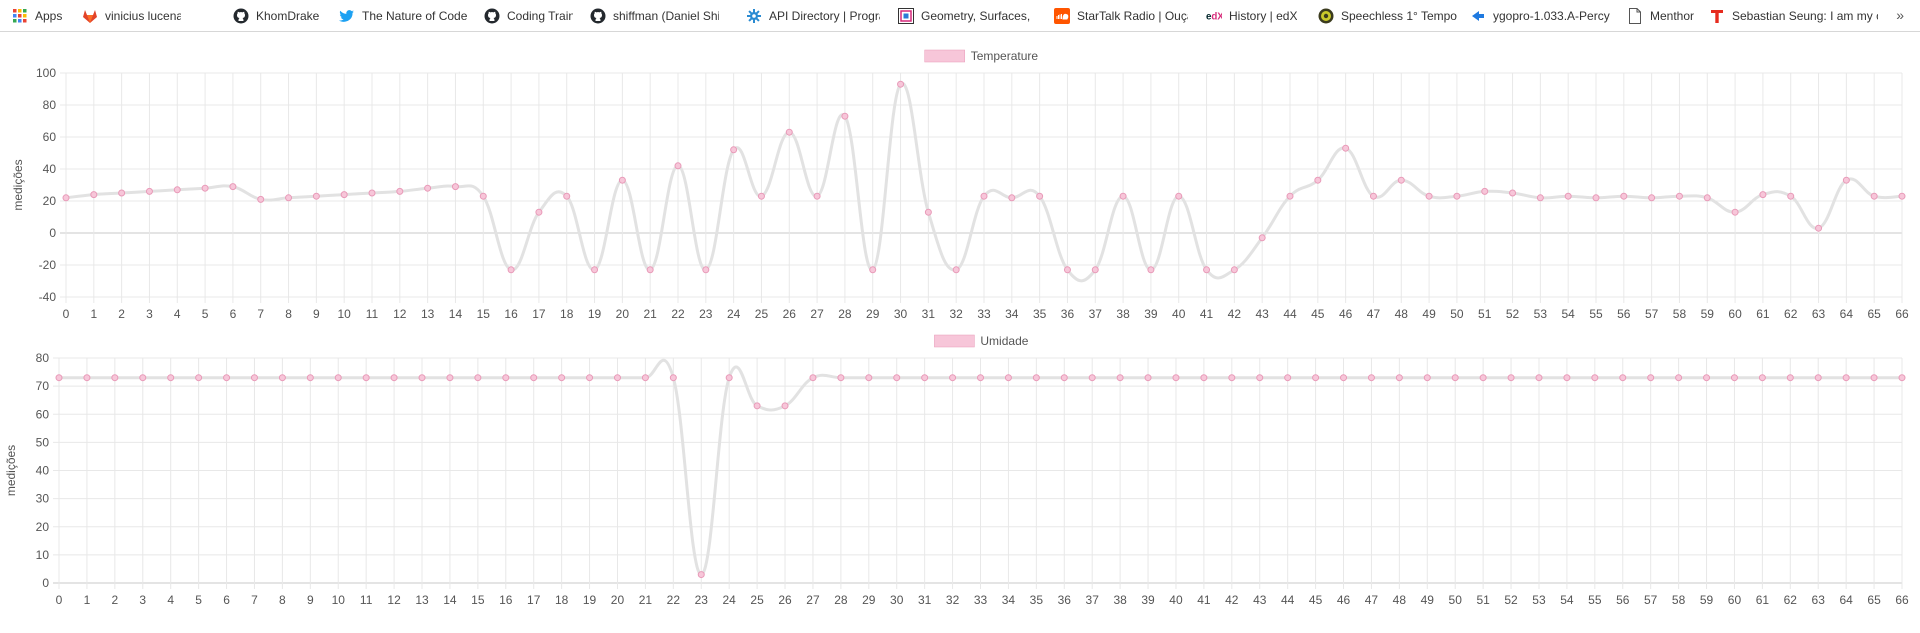 Image resolution: width=1920 pixels, height=633 pixels. I want to click on y-tick-label: 30, so click(43, 499).